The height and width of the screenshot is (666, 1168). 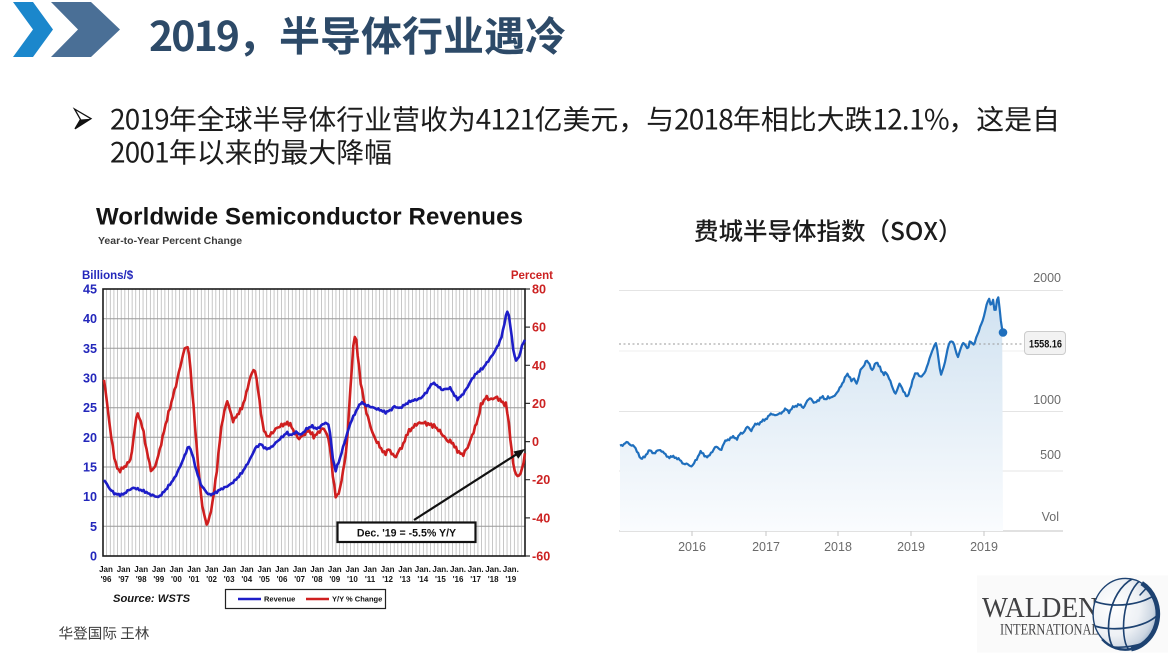 I want to click on svg-text: 25, so click(x=90, y=408).